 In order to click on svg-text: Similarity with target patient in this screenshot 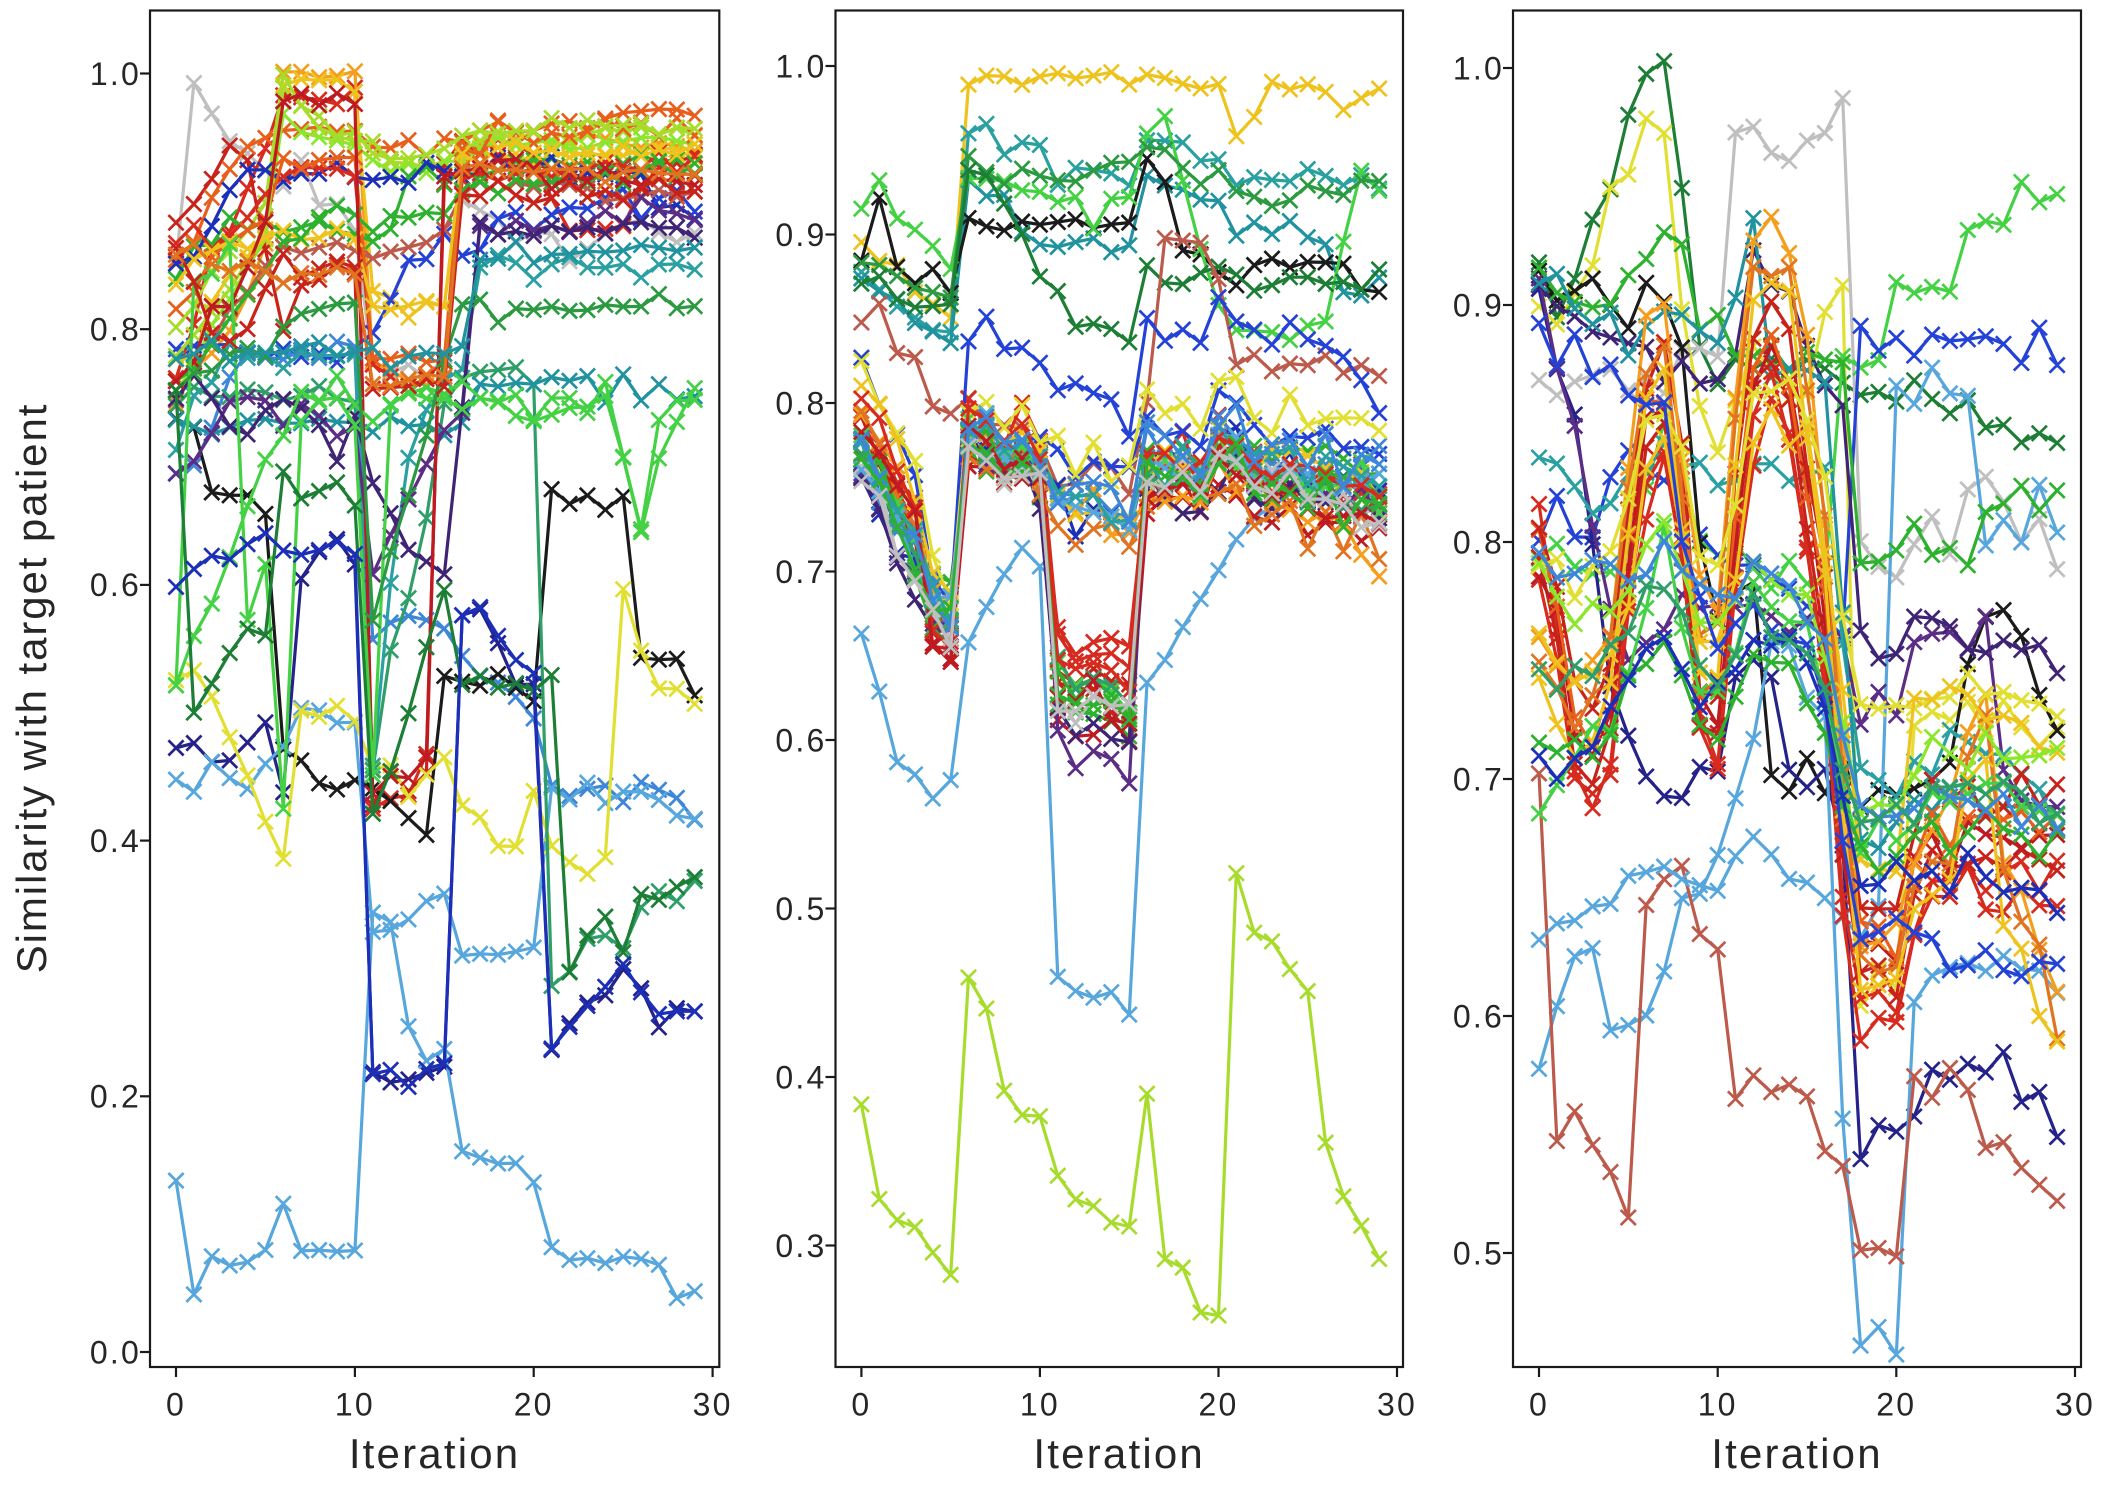, I will do `click(31, 688)`.